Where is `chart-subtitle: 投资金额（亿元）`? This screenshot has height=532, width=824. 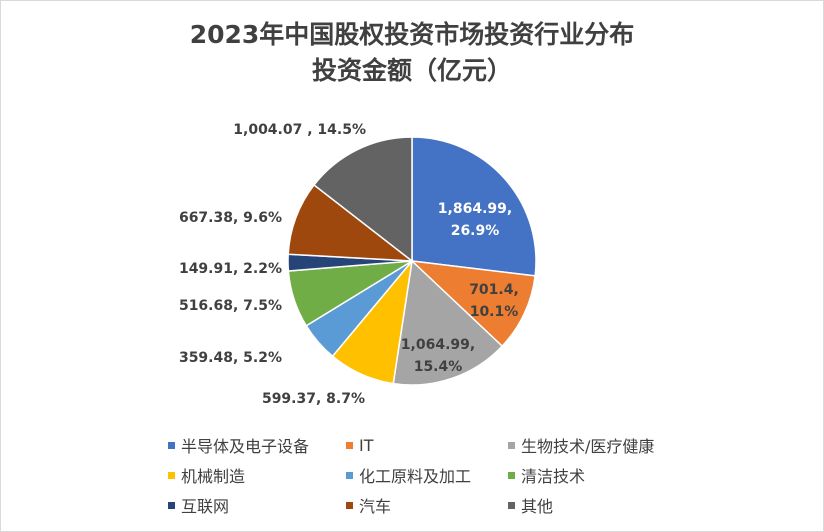
chart-subtitle: 投资金额（亿元） is located at coordinates (411, 70).